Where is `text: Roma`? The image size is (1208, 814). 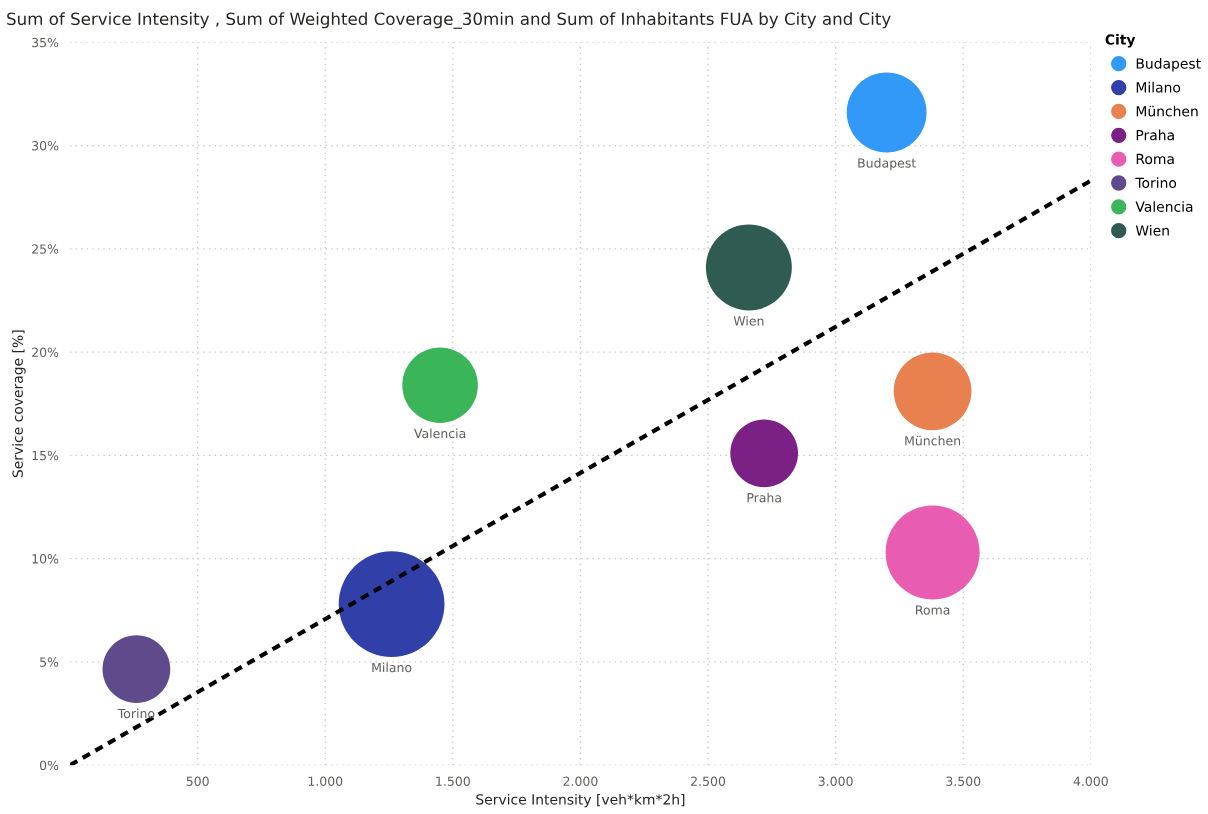 text: Roma is located at coordinates (933, 610).